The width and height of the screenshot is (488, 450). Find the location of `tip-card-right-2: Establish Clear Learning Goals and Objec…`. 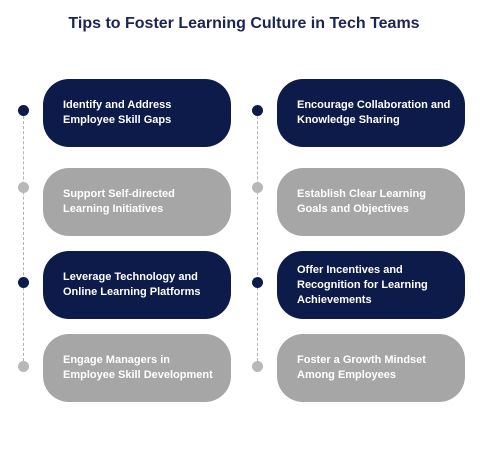

tip-card-right-2: Establish Clear Learning Goals and Objec… is located at coordinates (371, 202).